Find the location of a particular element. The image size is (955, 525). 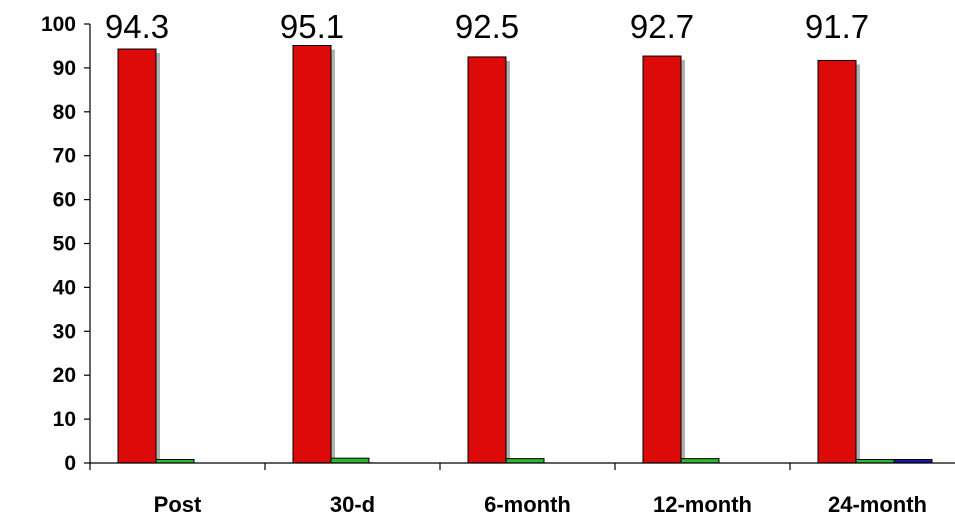

category-label: 6-month is located at coordinates (527, 504).